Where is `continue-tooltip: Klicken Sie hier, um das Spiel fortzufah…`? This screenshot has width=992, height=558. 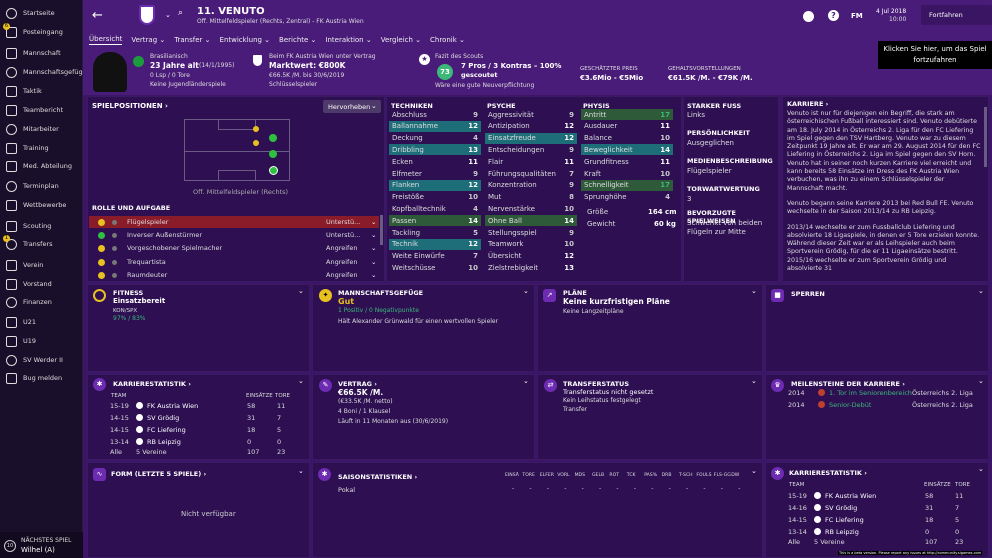
continue-tooltip: Klicken Sie hier, um das Spiel fortzufah… is located at coordinates (935, 55).